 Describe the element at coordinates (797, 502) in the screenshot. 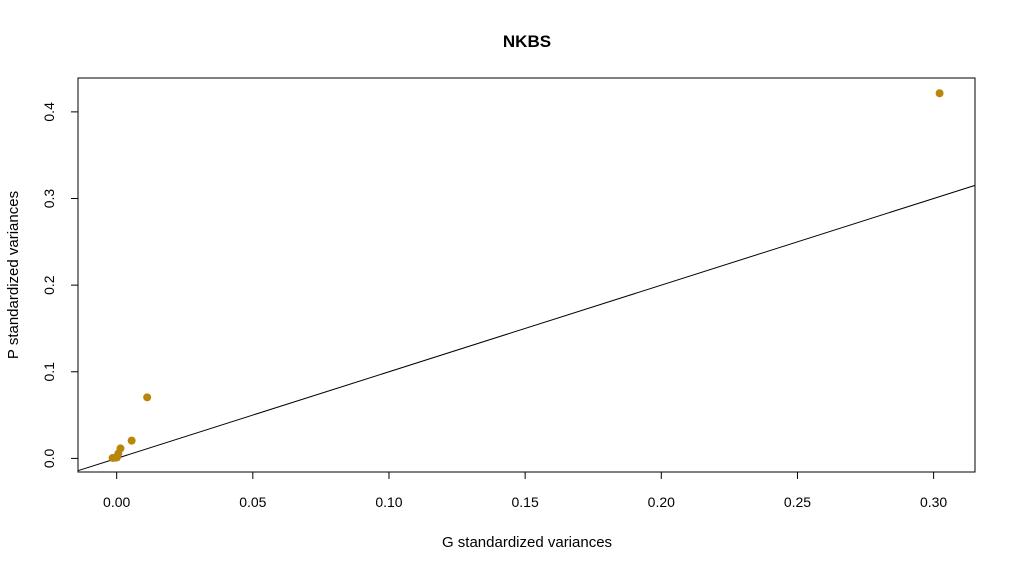

I see `x-tick-label: 0.25` at that location.